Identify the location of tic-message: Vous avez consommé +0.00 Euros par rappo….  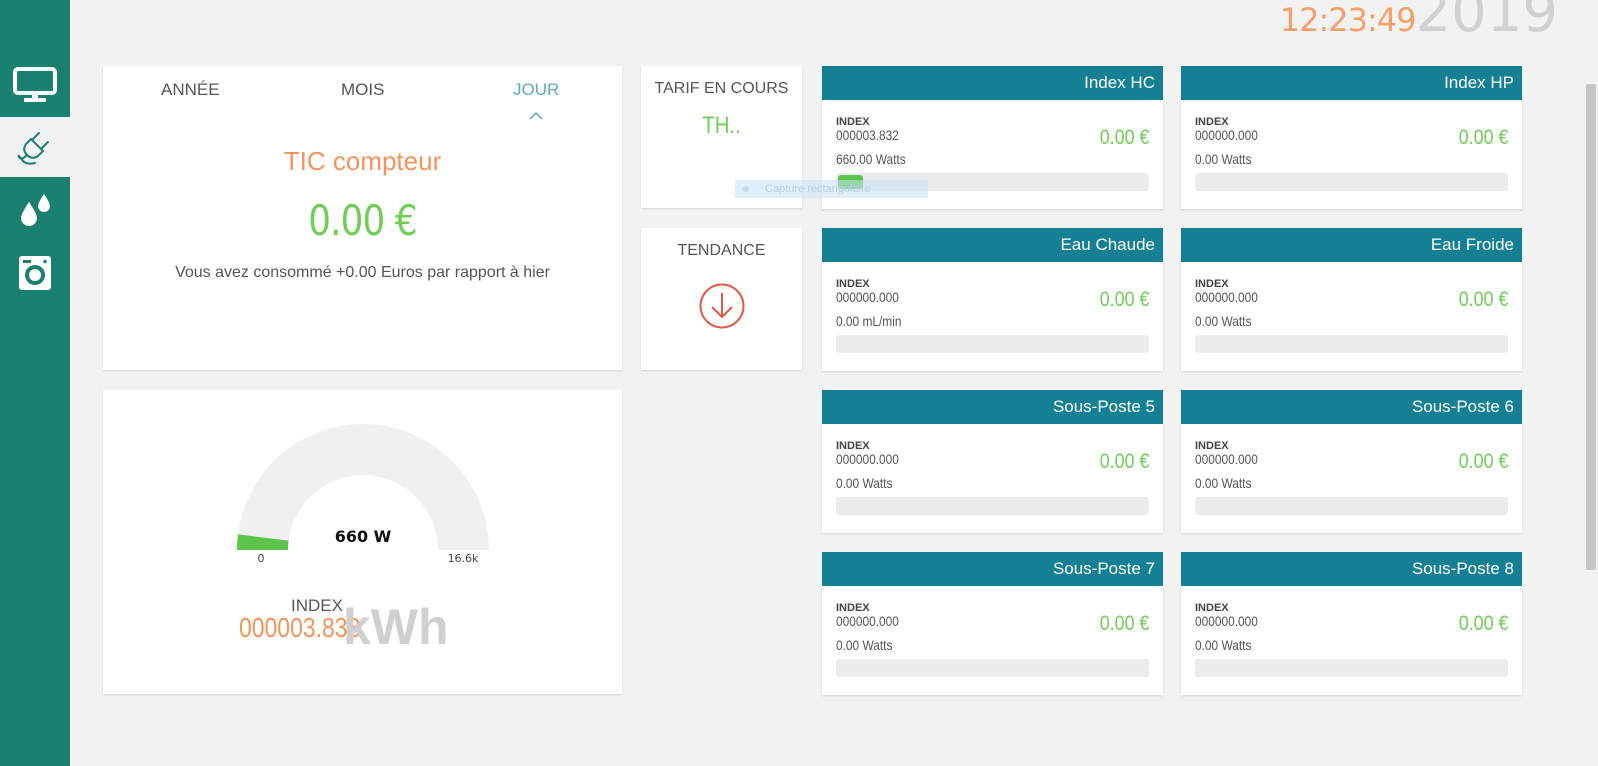
(362, 272).